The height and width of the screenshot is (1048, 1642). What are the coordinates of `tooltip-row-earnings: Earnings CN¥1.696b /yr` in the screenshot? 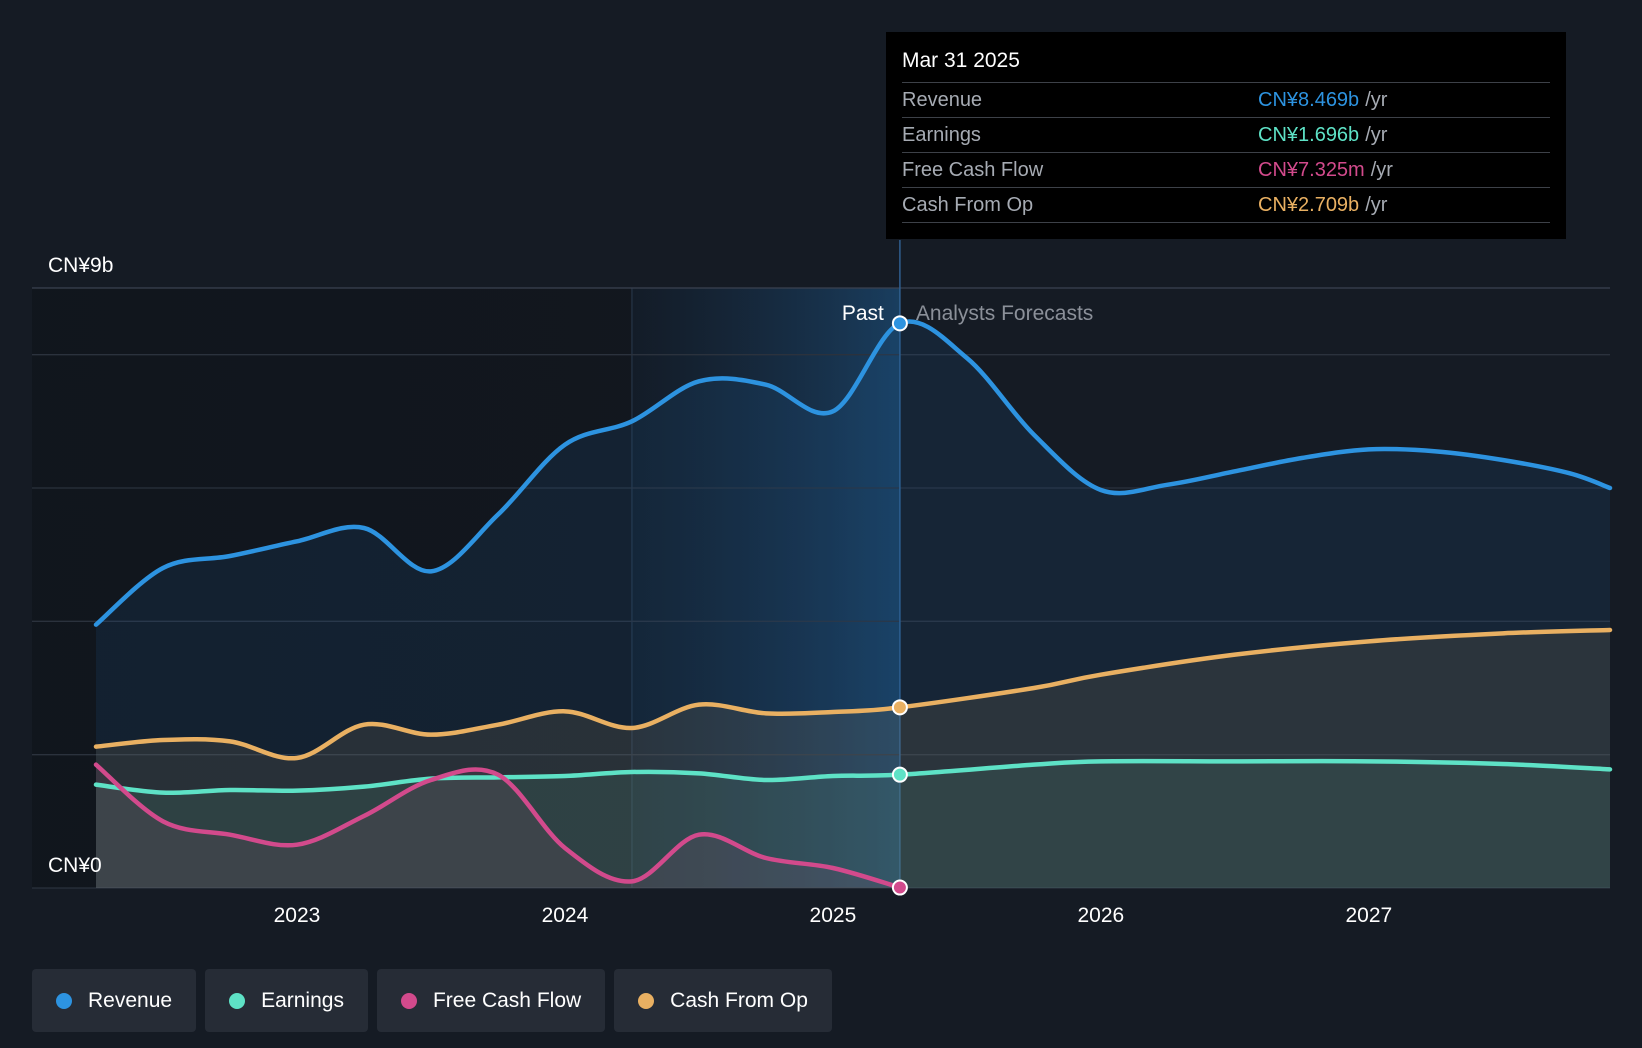 It's located at (1226, 134).